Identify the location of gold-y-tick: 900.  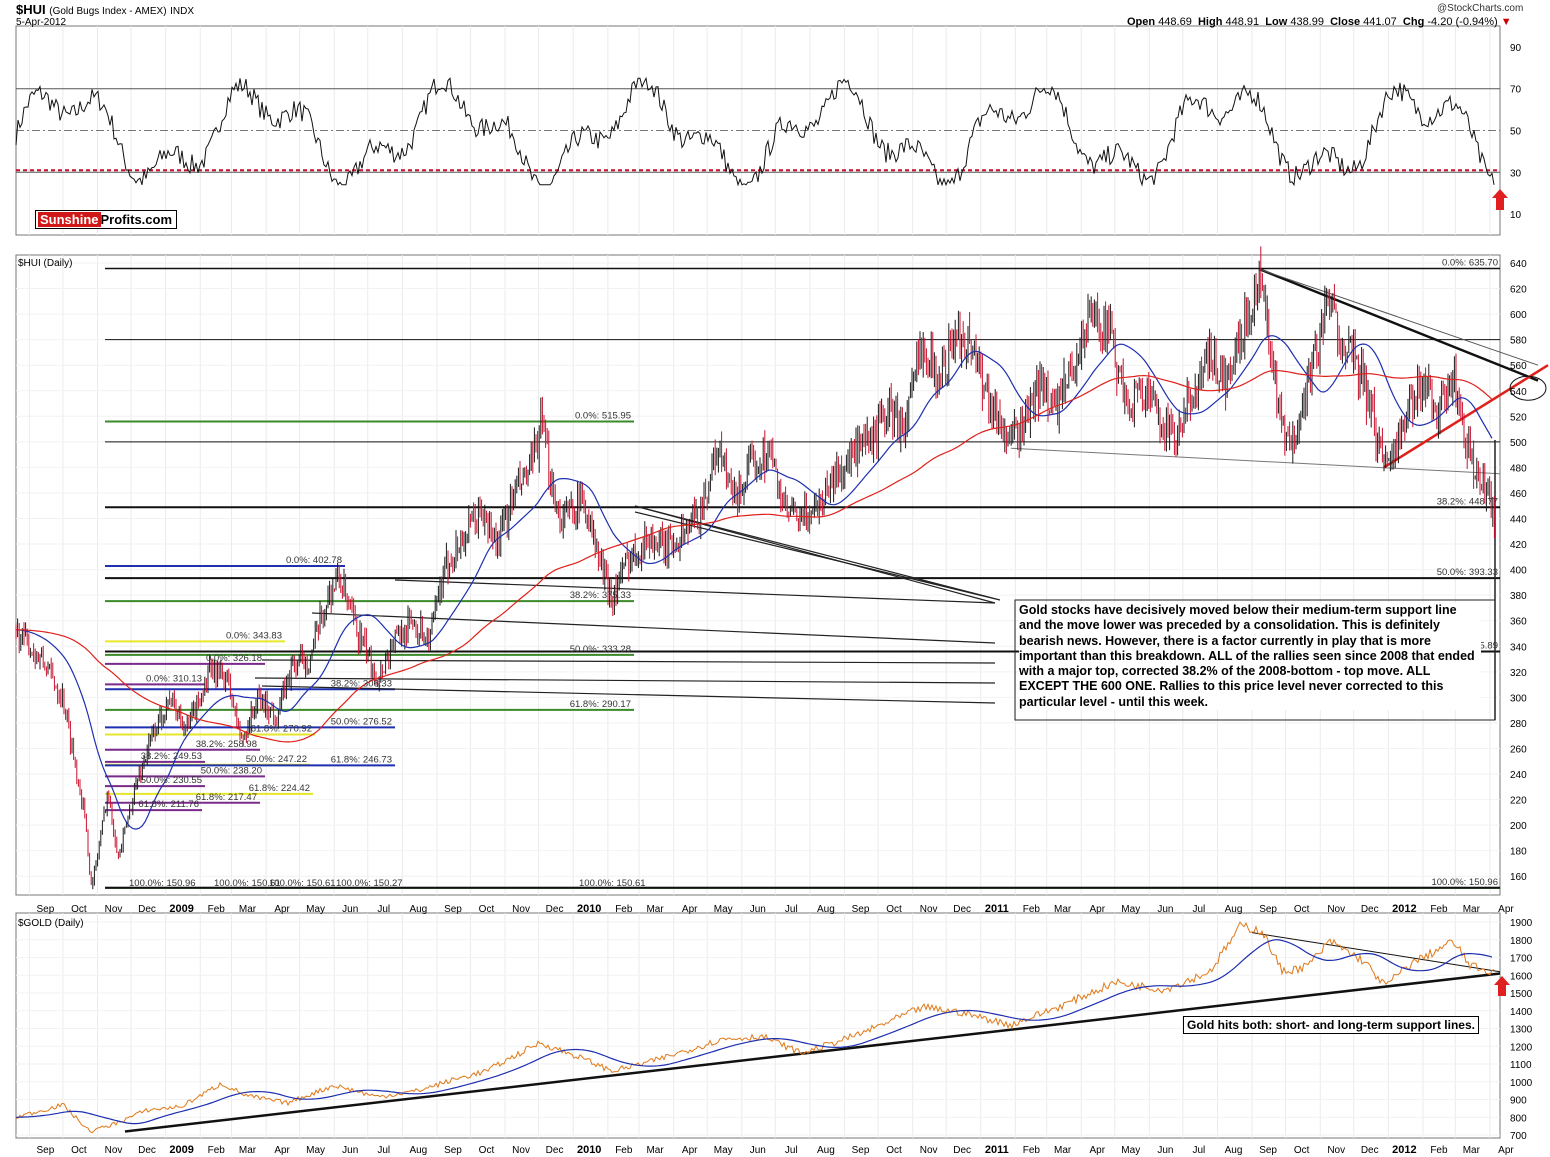
(1518, 1101).